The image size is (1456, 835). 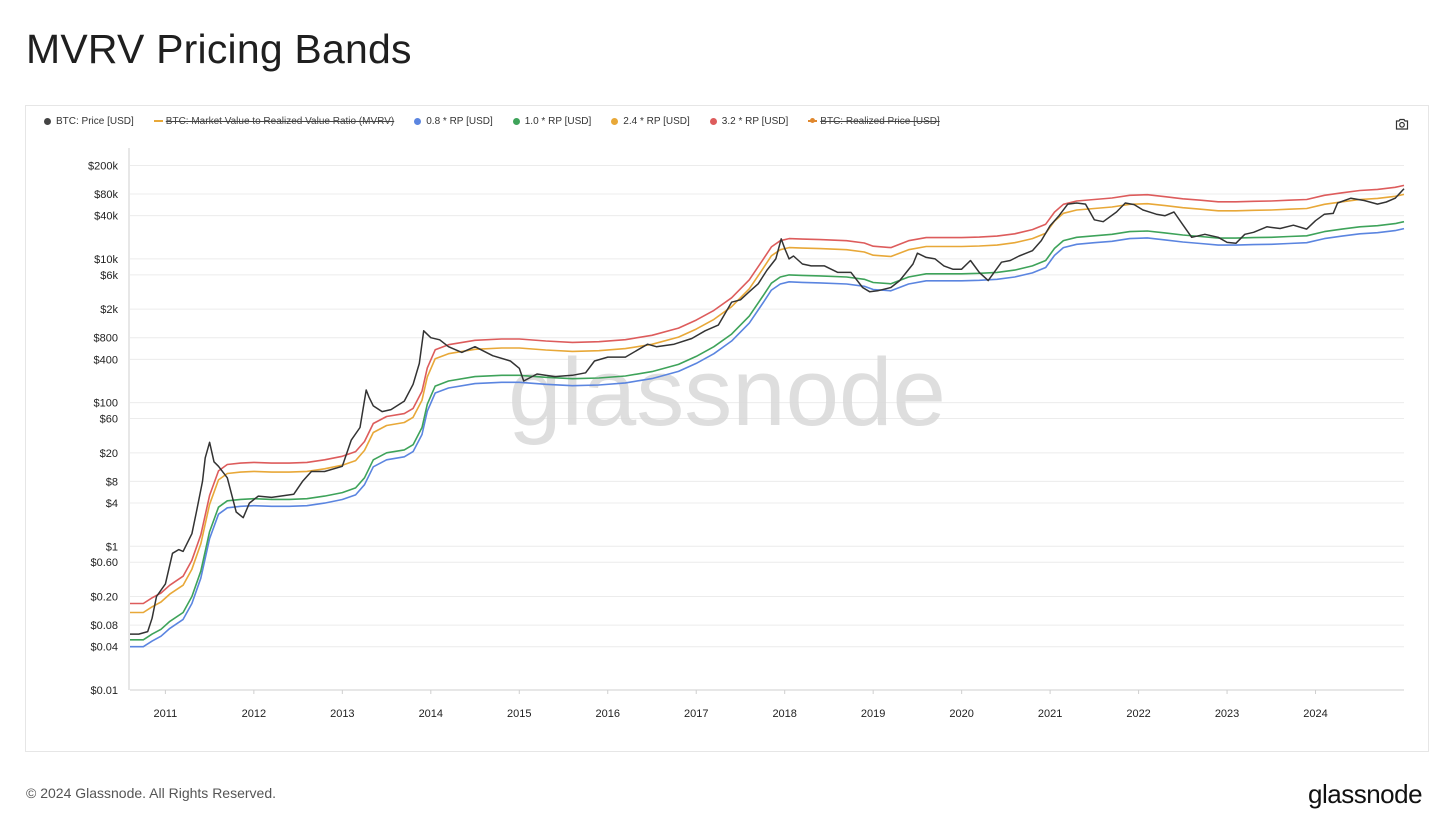 I want to click on x-tick-label: 2018, so click(x=784, y=714).